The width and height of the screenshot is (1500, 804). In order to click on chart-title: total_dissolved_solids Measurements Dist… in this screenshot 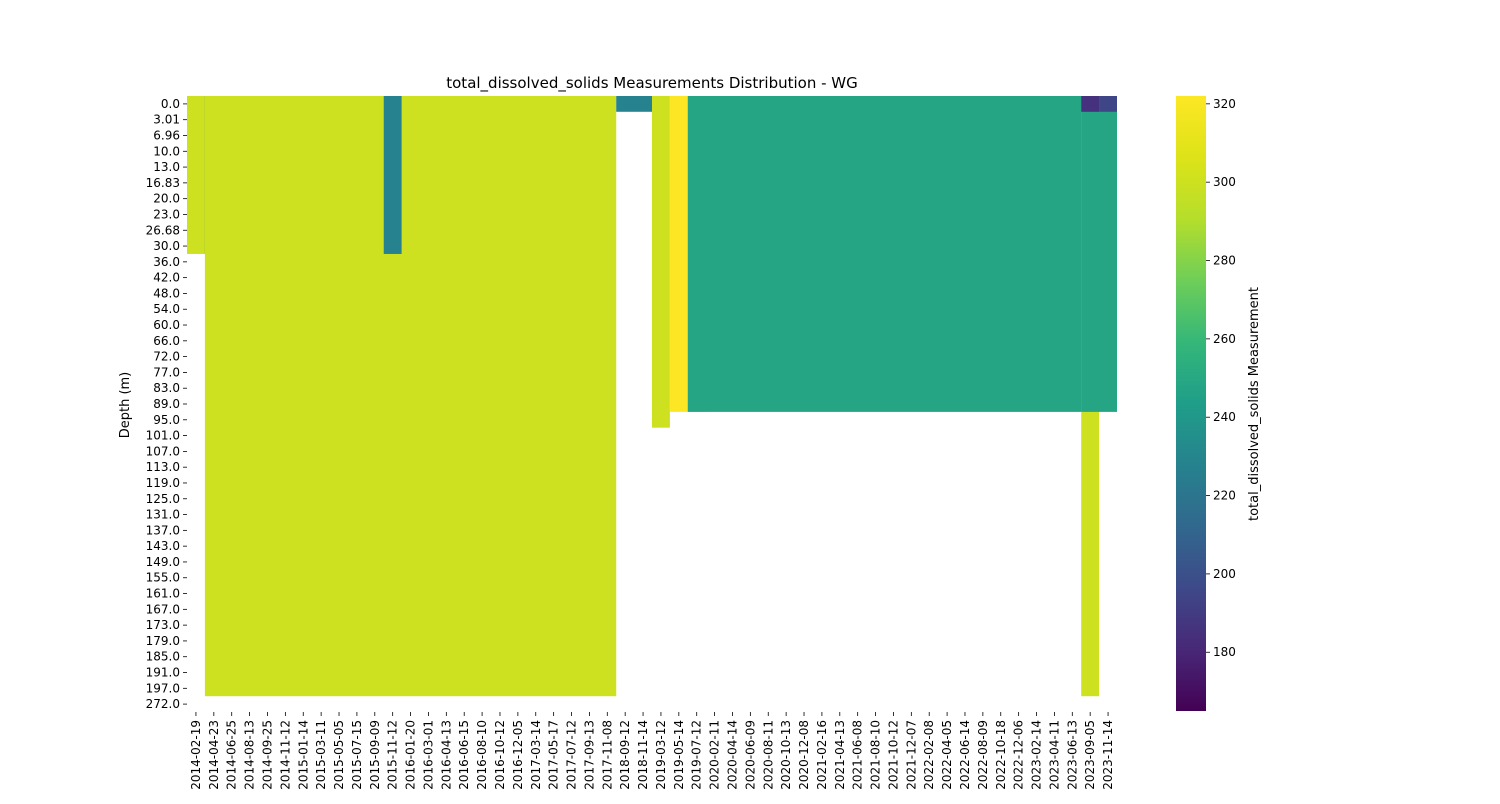, I will do `click(652, 83)`.